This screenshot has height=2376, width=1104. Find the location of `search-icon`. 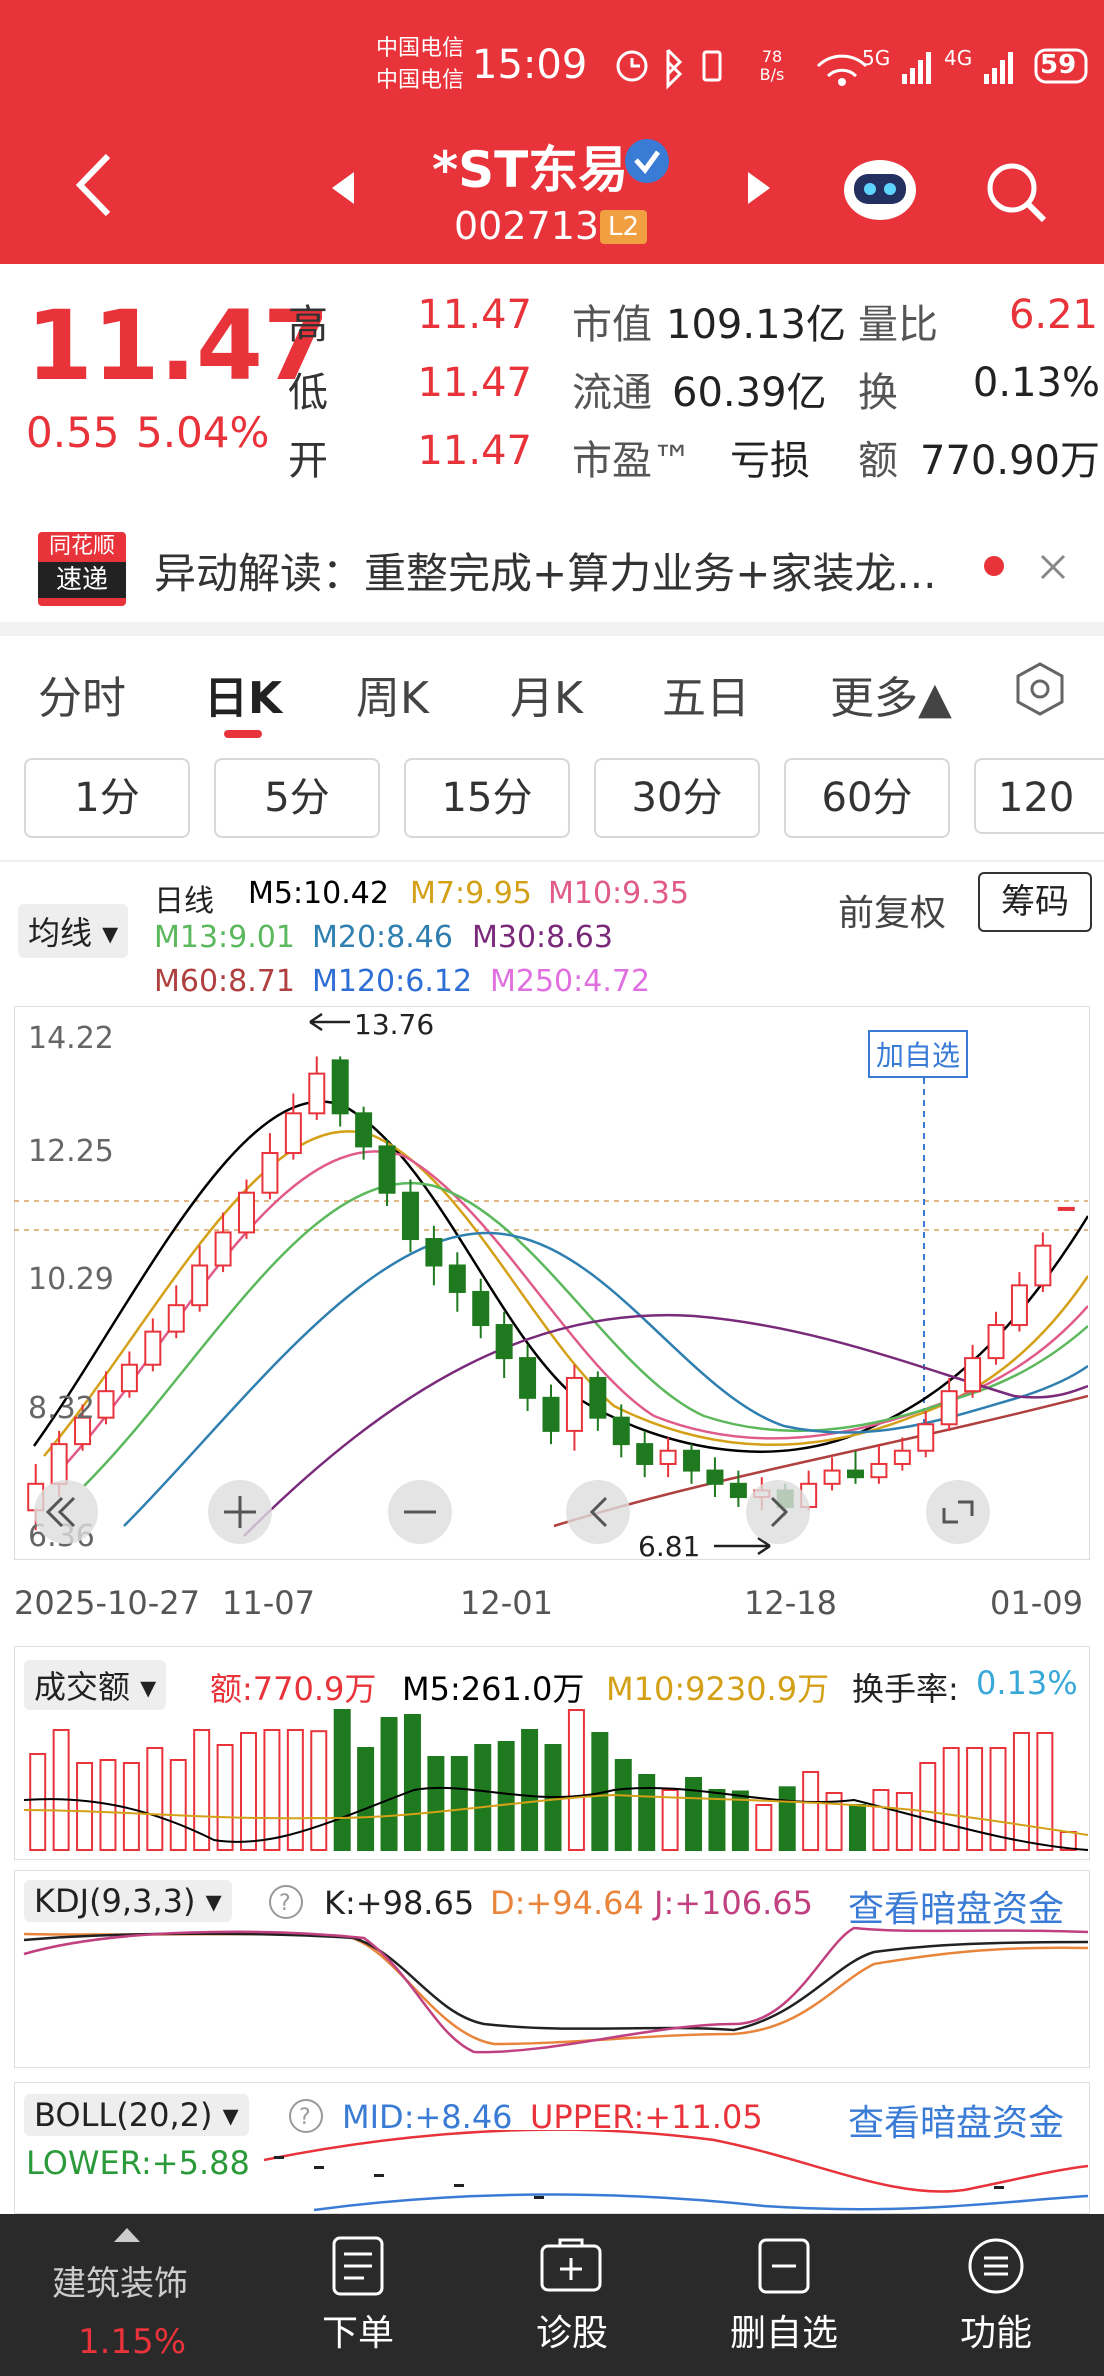

search-icon is located at coordinates (1017, 193).